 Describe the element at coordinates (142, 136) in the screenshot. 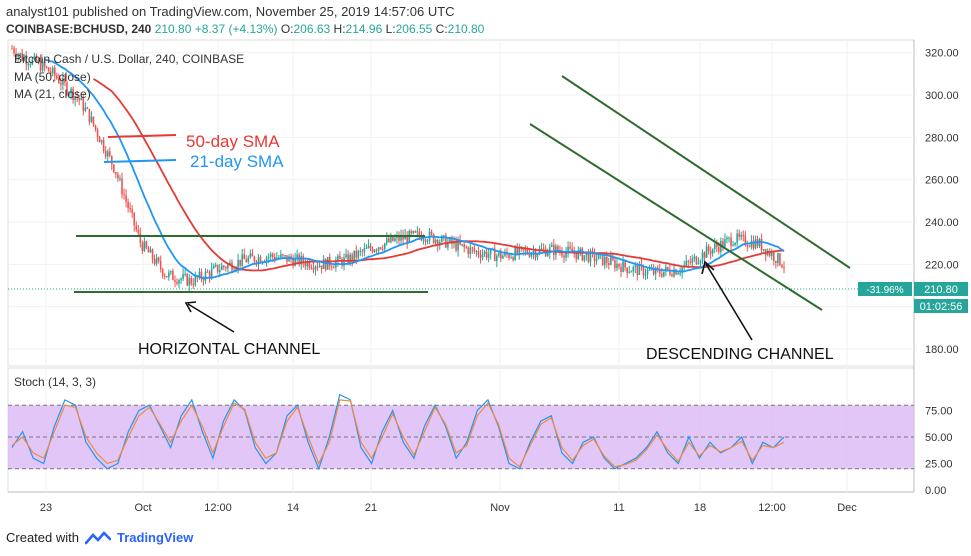

I see `sma50-legend-line` at that location.